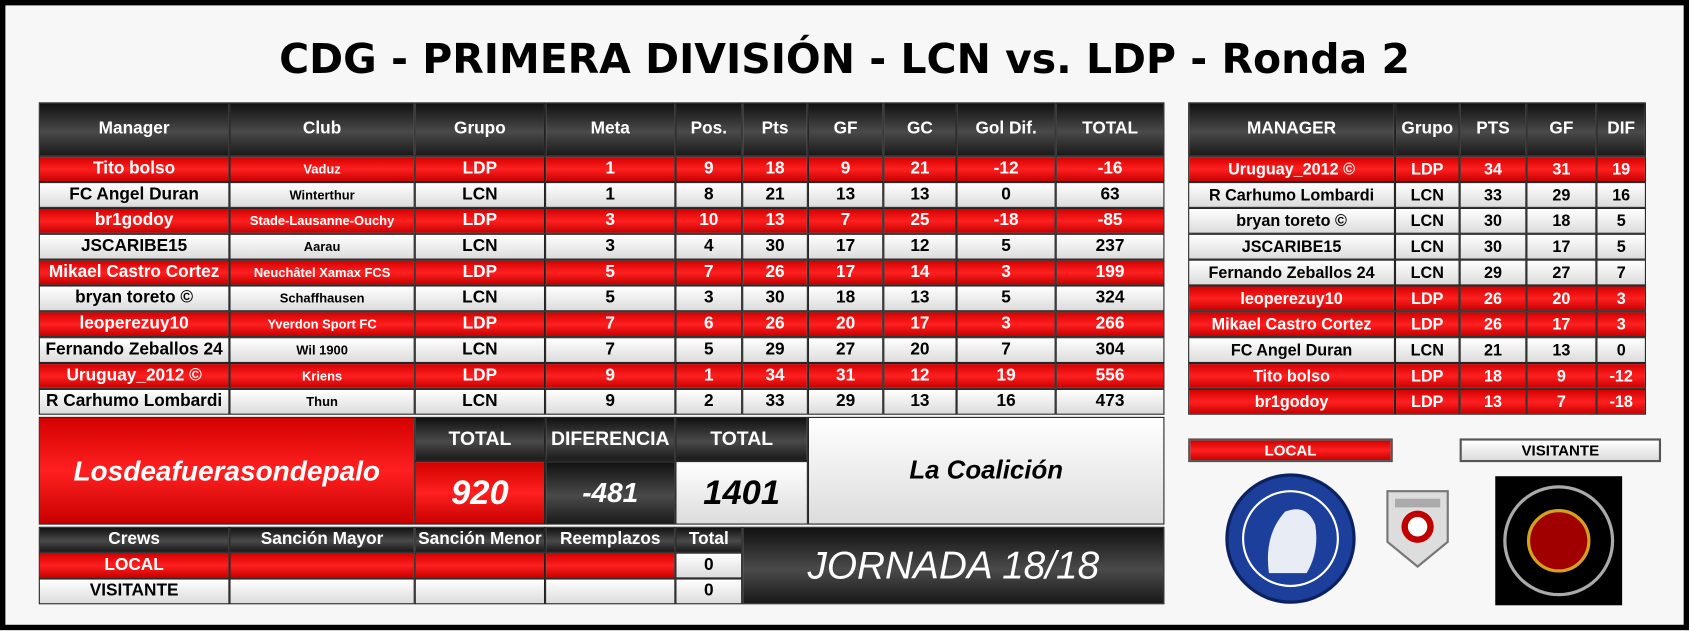  I want to click on table-cell: Uruguay_2012 ©, so click(1291, 169).